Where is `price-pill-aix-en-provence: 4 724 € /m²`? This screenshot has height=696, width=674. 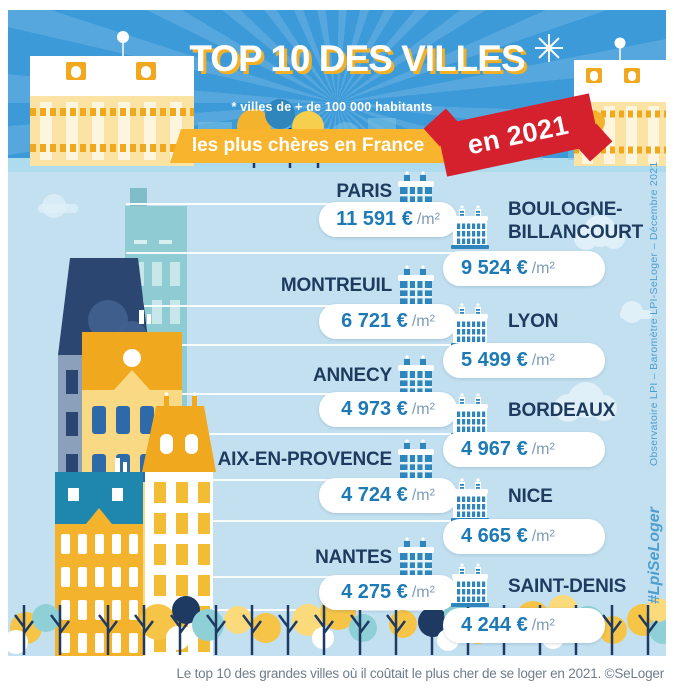 price-pill-aix-en-provence: 4 724 € /m² is located at coordinates (388, 495).